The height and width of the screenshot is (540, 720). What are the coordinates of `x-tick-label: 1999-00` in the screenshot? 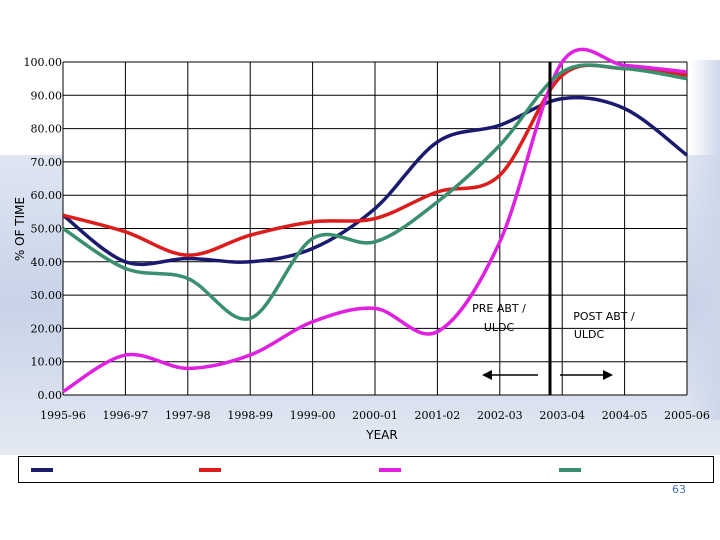 It's located at (313, 415).